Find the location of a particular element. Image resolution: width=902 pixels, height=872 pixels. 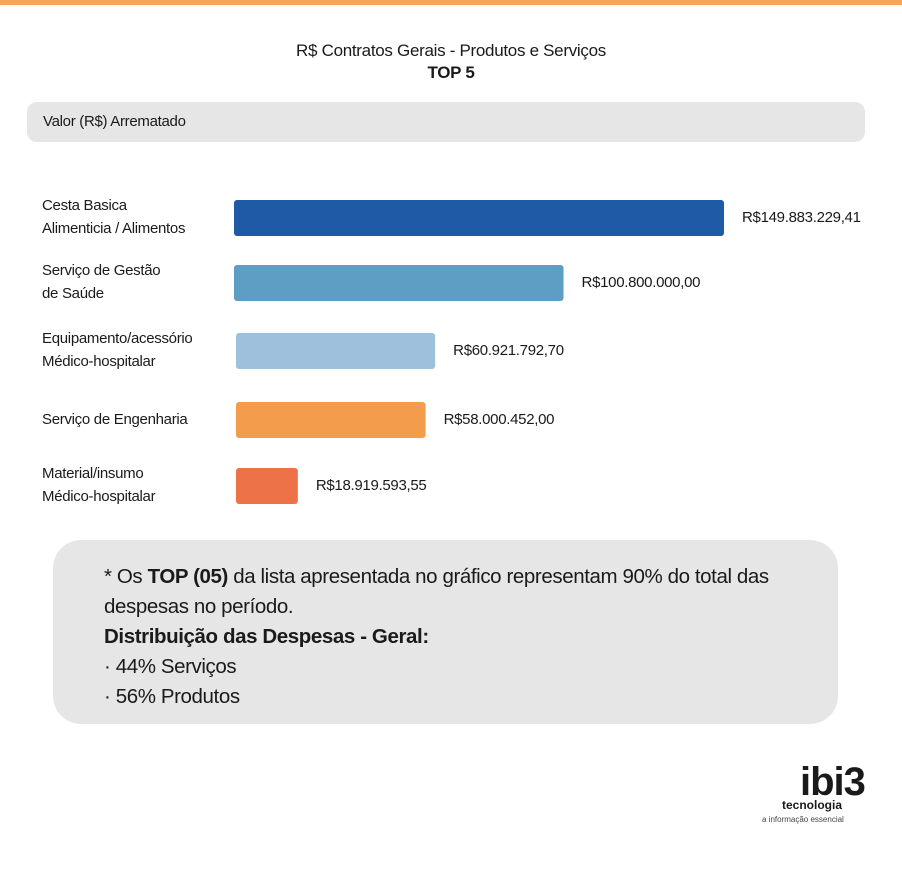

note-line1-bold: TOP (05) is located at coordinates (188, 576).